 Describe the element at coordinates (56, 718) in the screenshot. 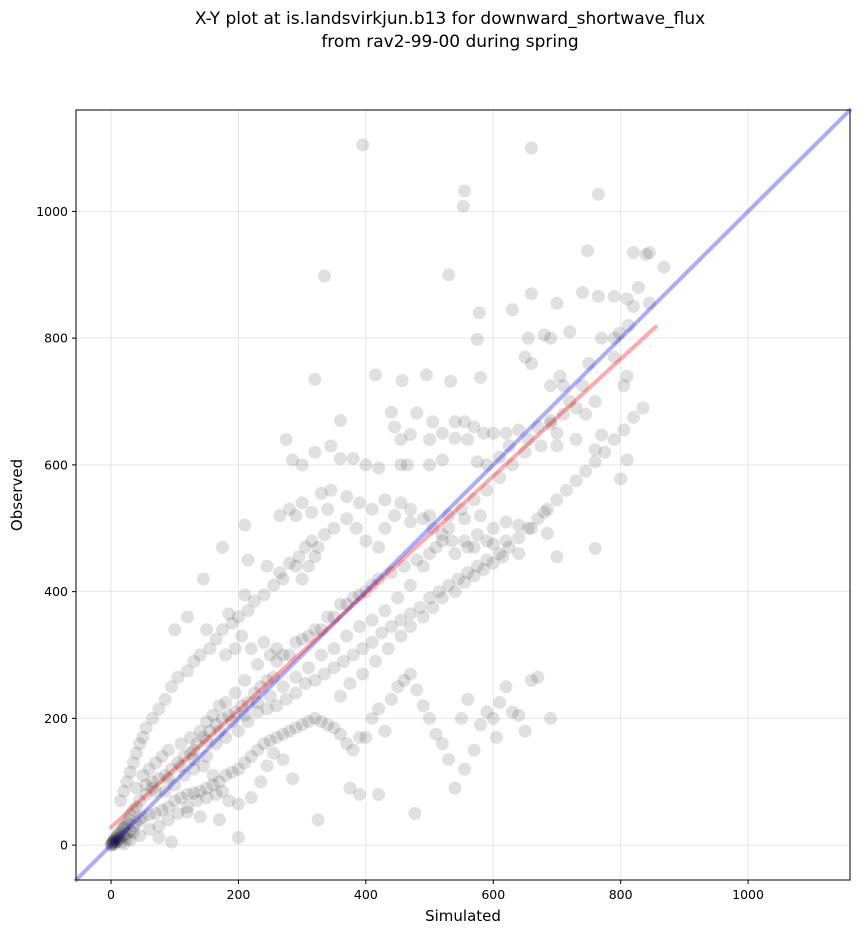

I see `y-tick-label: 200` at that location.